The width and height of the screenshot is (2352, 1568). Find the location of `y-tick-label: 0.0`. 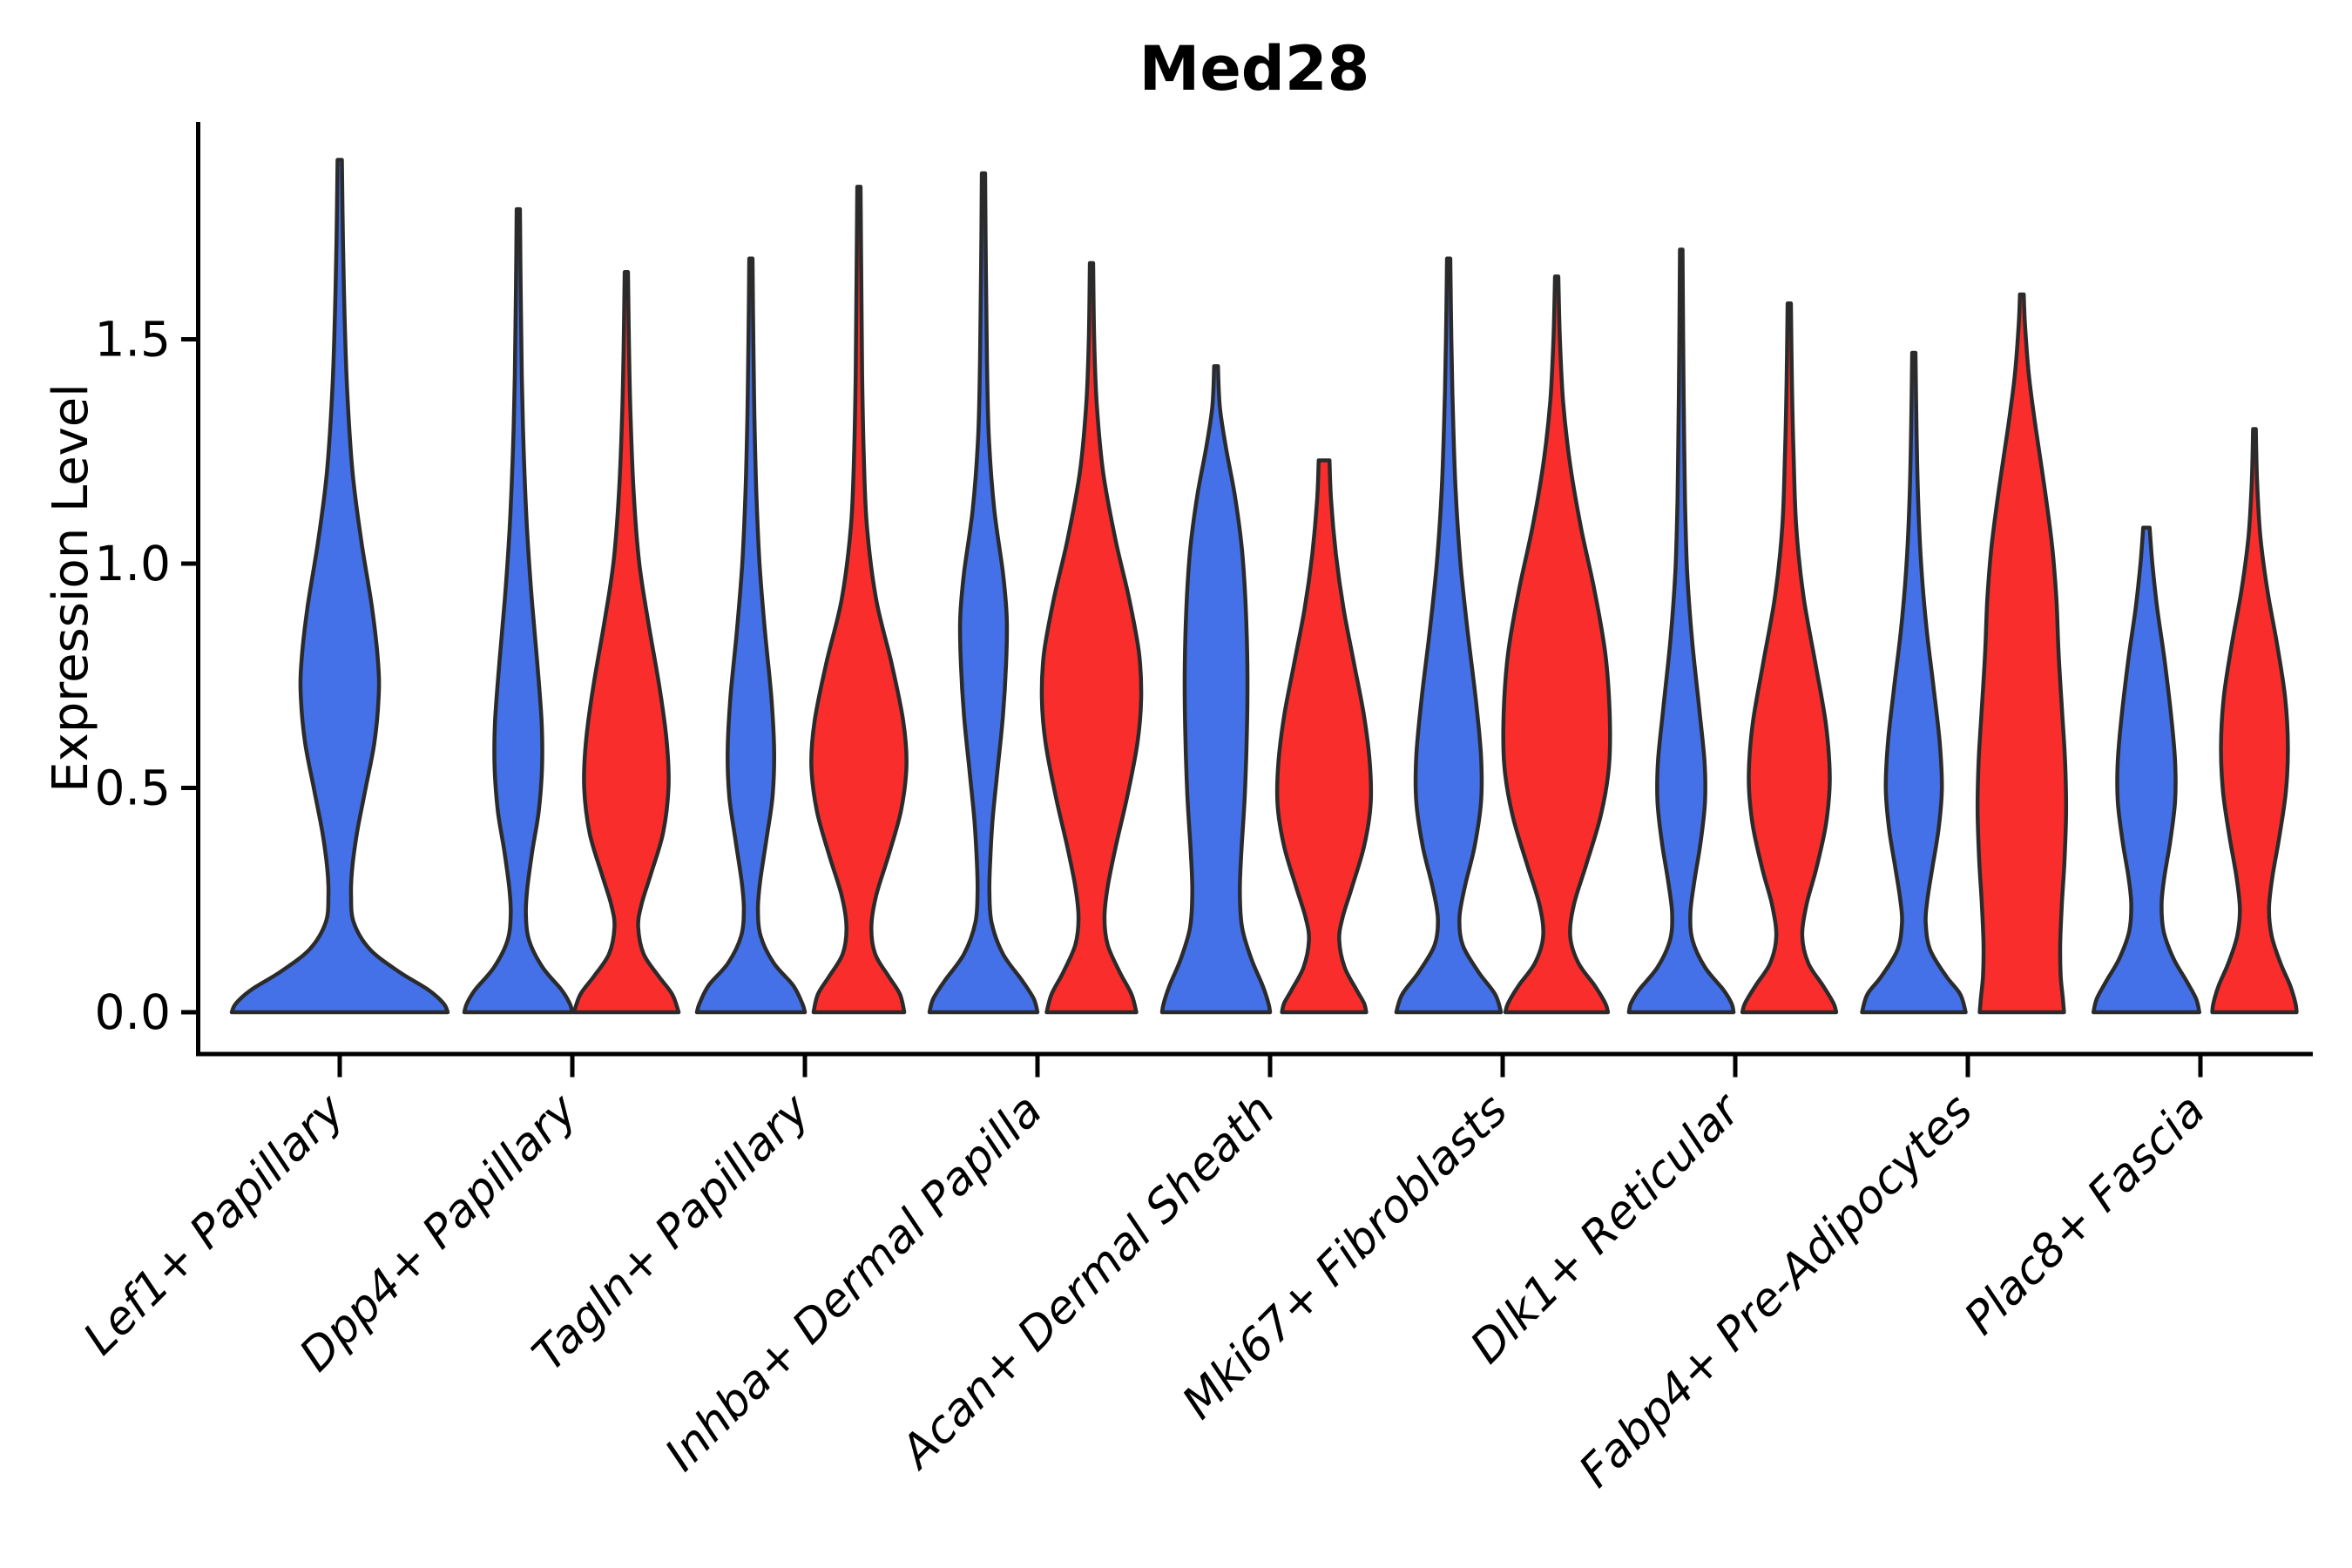

y-tick-label: 0.0 is located at coordinates (133, 1012).